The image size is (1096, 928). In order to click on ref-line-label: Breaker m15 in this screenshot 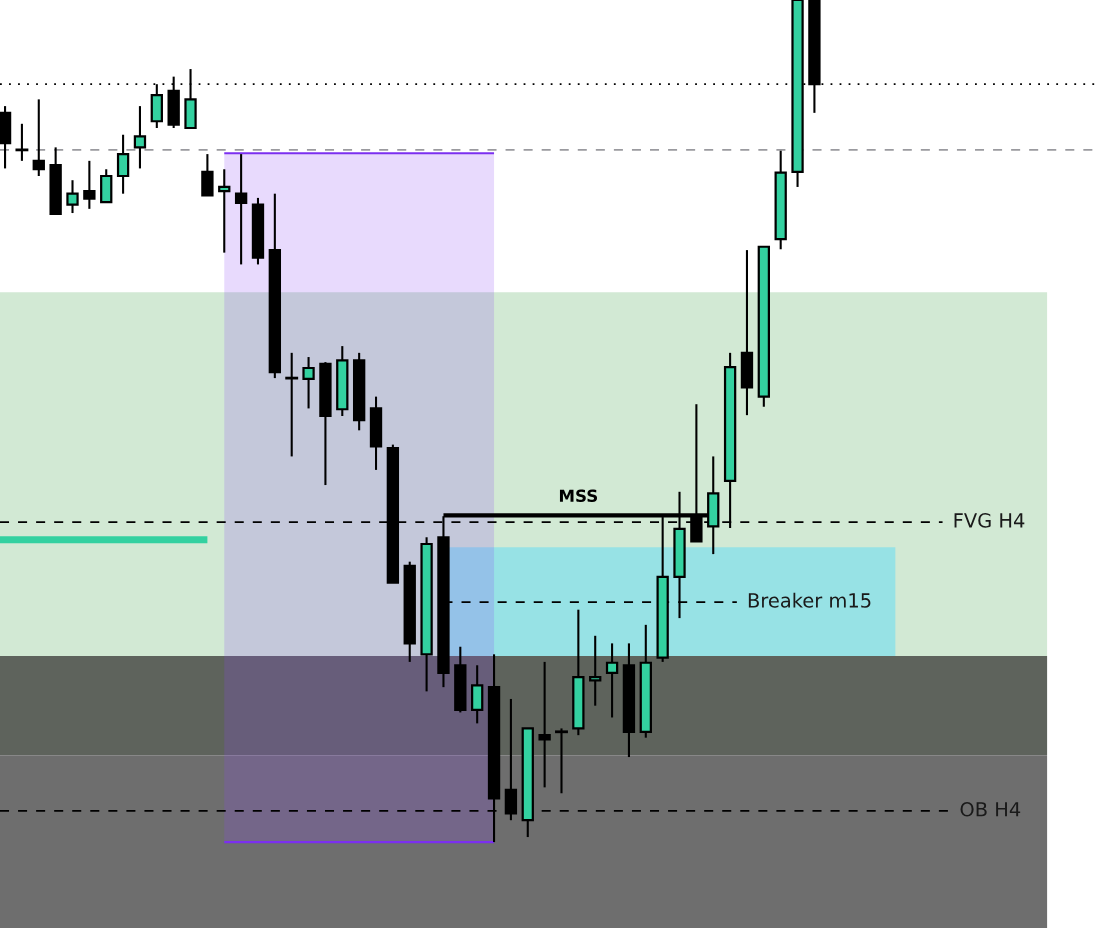, I will do `click(809, 600)`.